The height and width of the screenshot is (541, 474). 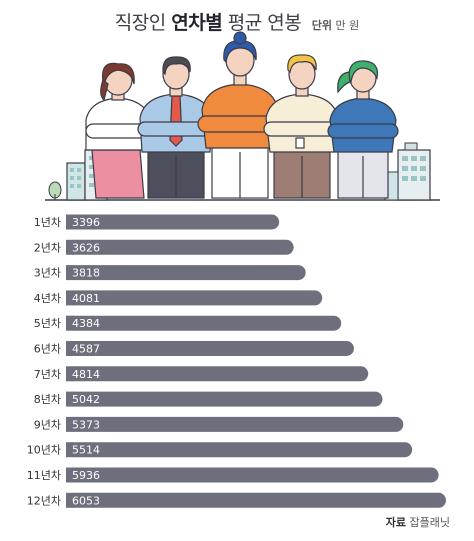 I want to click on value-label: 5514, so click(x=86, y=450).